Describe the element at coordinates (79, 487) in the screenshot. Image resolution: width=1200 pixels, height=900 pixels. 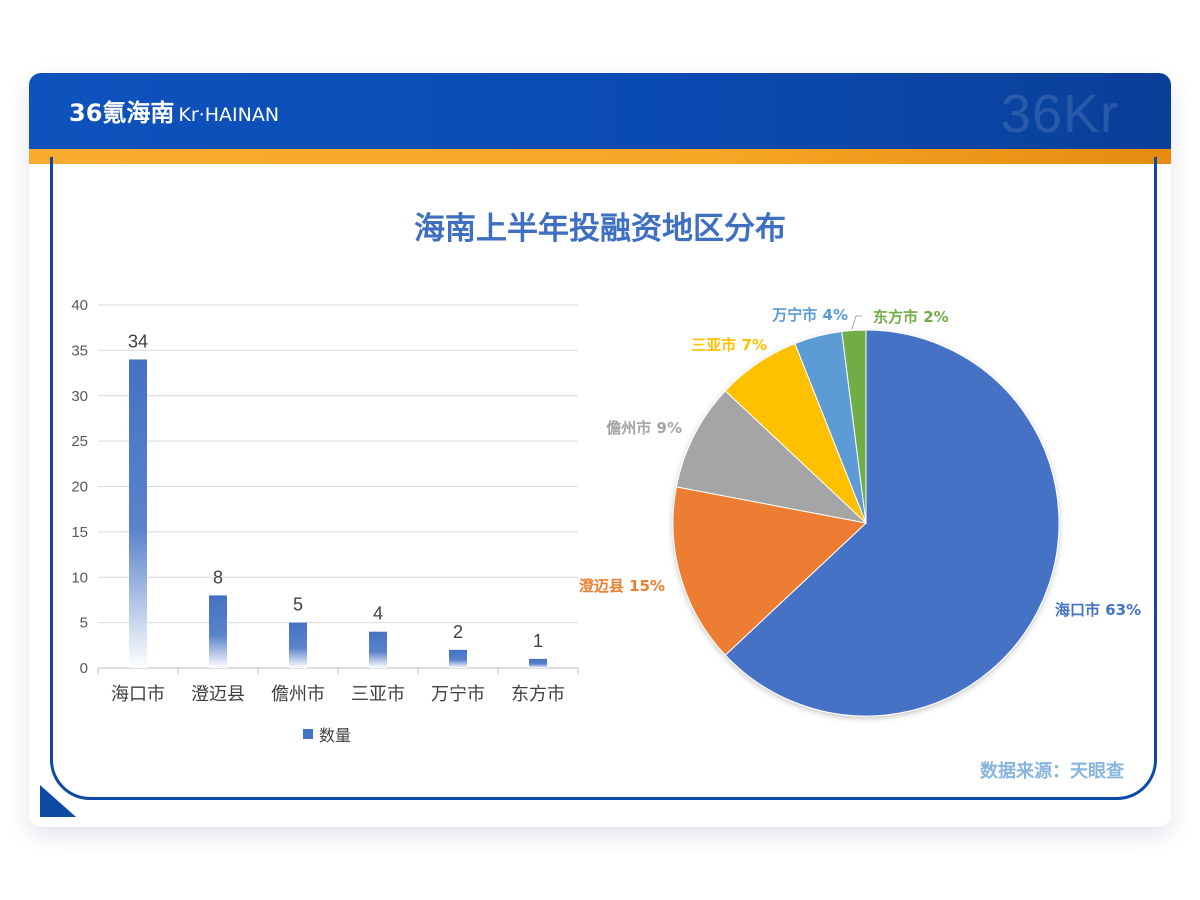
I see `y-tick-label: 20` at that location.